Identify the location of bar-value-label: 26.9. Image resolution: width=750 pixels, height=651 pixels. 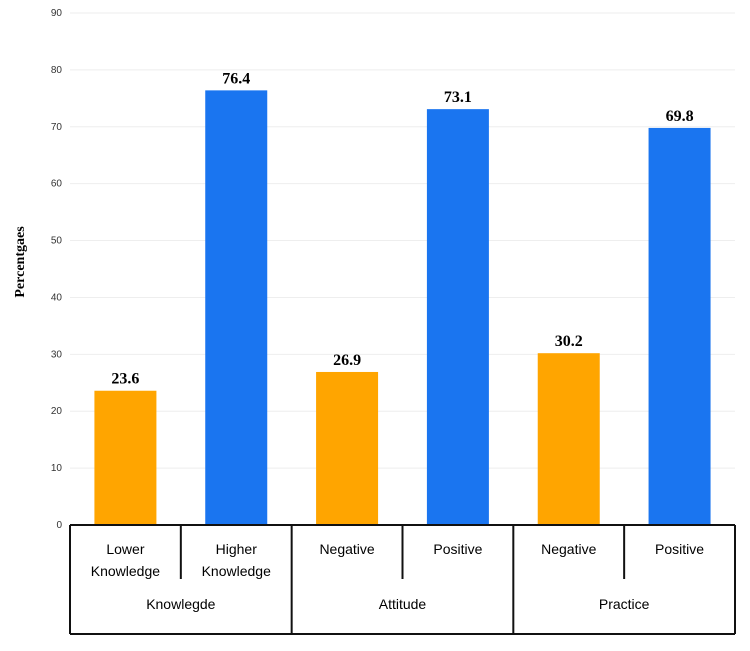
(347, 360).